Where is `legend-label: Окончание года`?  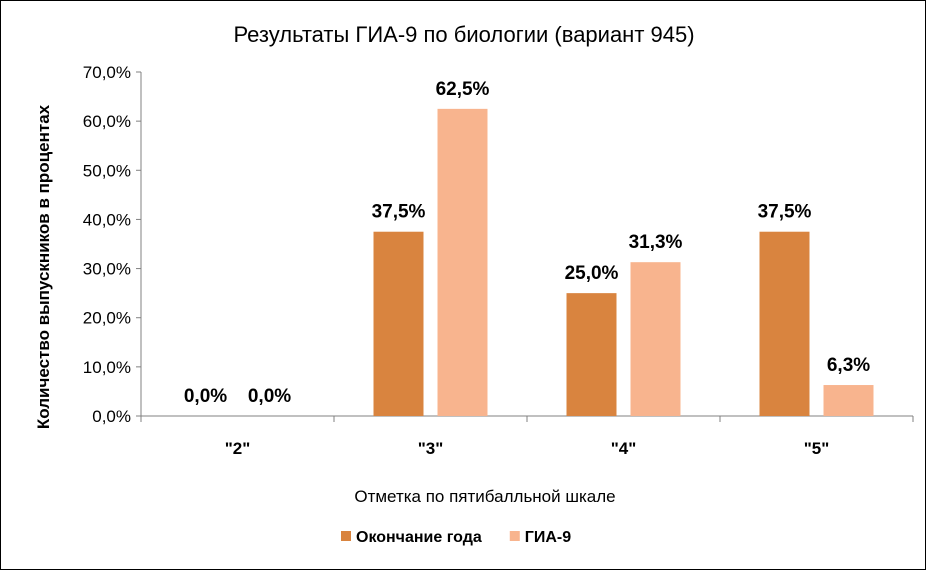
legend-label: Окончание года is located at coordinates (419, 537).